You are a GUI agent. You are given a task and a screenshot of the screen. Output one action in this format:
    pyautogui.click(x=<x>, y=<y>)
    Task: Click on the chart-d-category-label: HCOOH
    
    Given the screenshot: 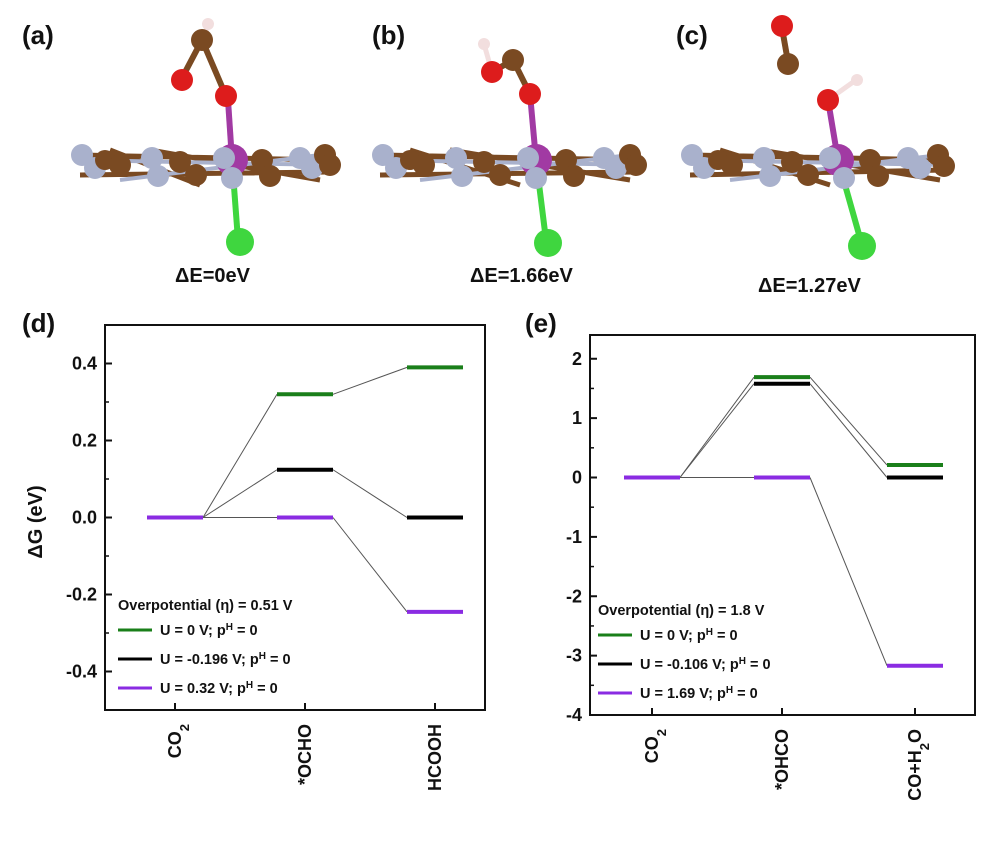 What is the action you would take?
    pyautogui.click(x=435, y=757)
    